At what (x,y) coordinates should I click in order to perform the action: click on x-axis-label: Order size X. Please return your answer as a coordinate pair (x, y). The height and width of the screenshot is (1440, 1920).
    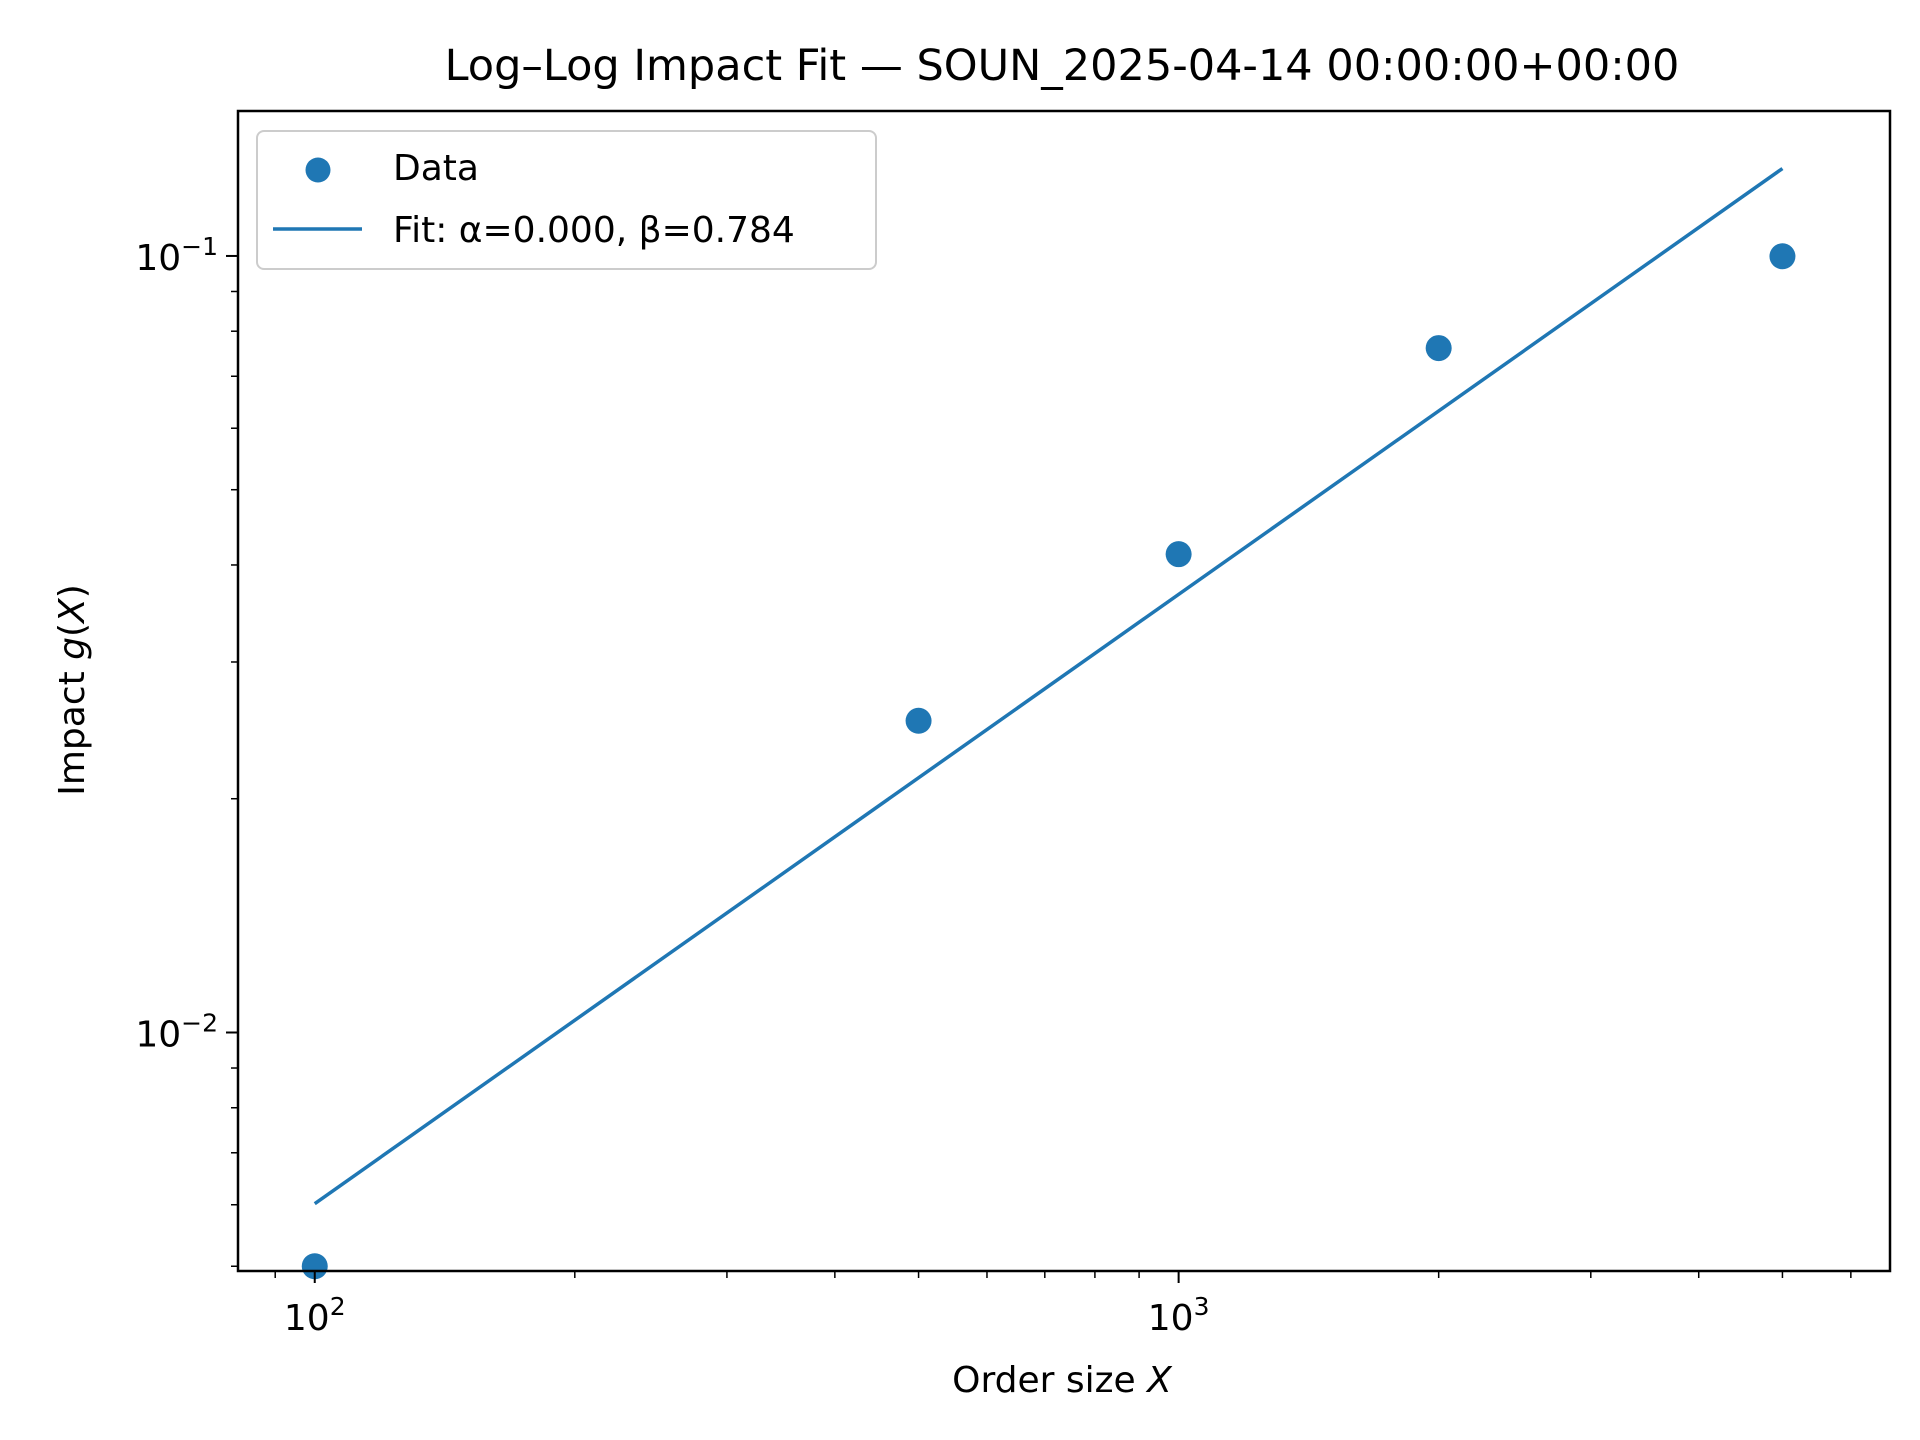
    Looking at the image, I should click on (1062, 1380).